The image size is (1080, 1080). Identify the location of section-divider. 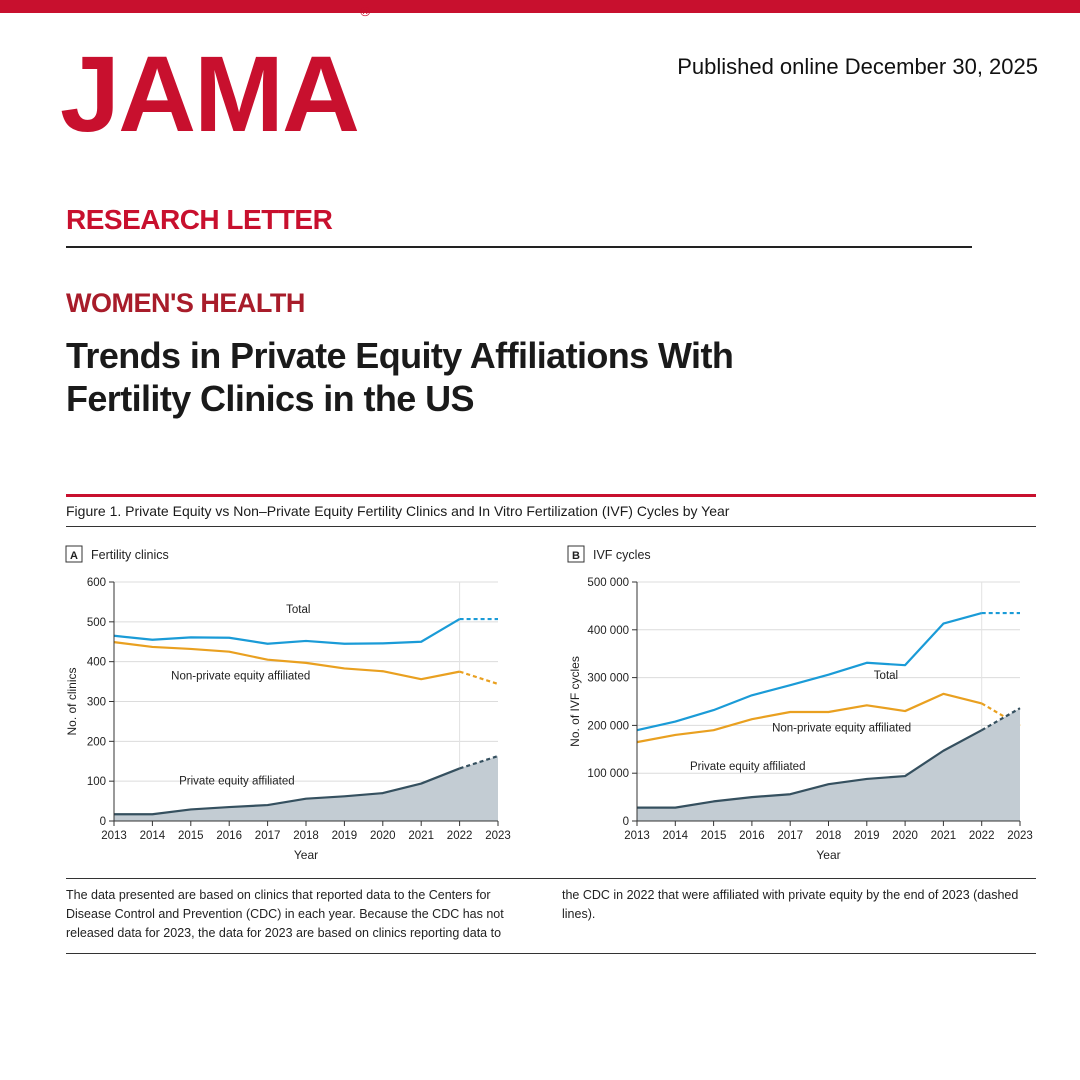
(519, 247).